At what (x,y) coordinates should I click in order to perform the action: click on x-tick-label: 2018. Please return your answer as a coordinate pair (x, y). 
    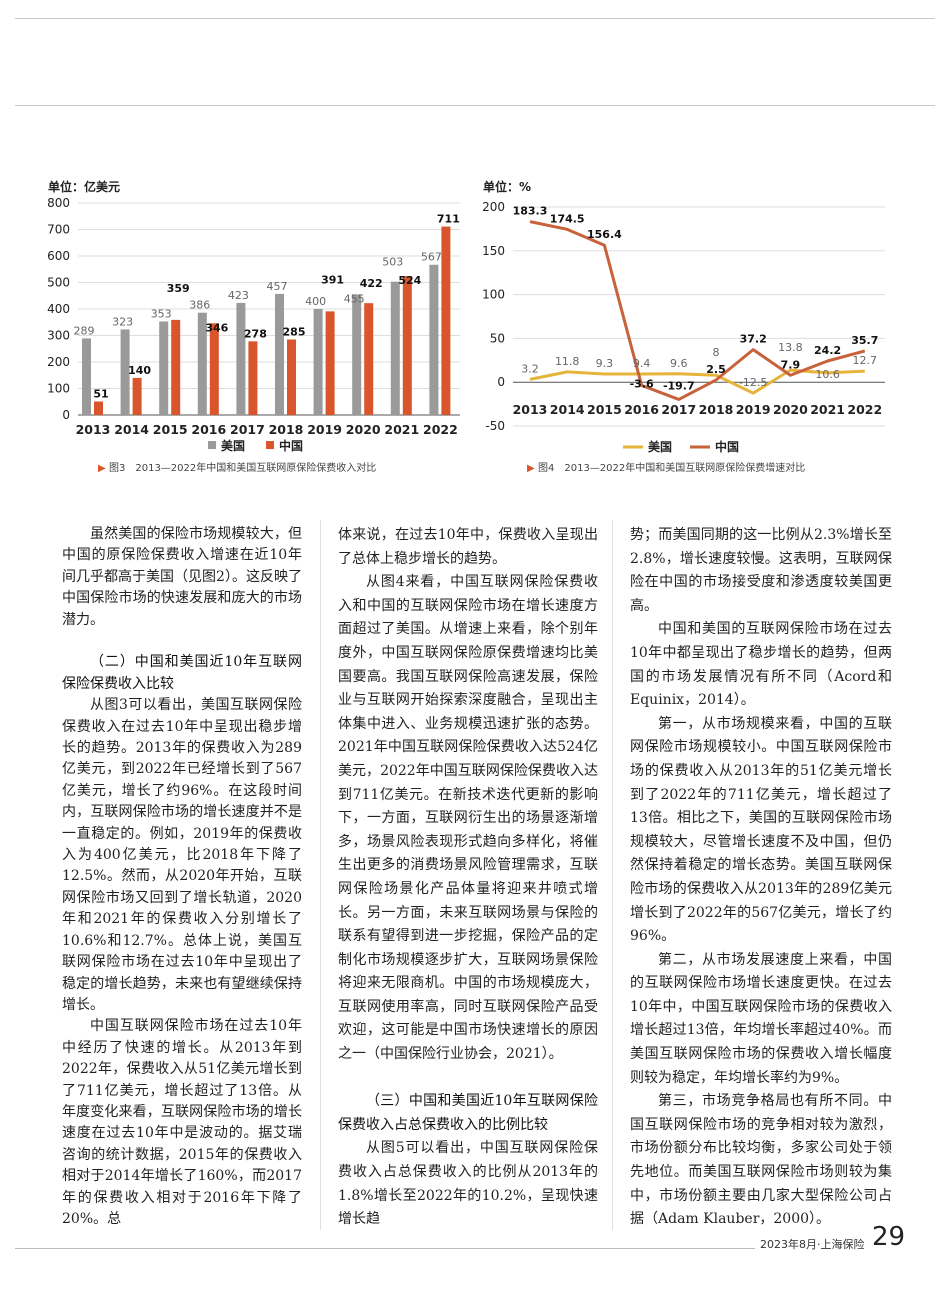
    Looking at the image, I should click on (286, 429).